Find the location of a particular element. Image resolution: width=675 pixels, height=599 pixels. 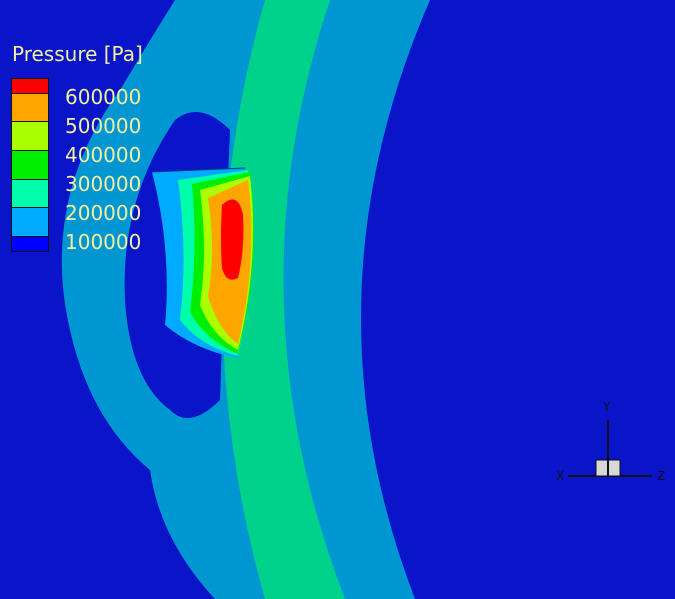

color-swatch-green is located at coordinates (30, 165).